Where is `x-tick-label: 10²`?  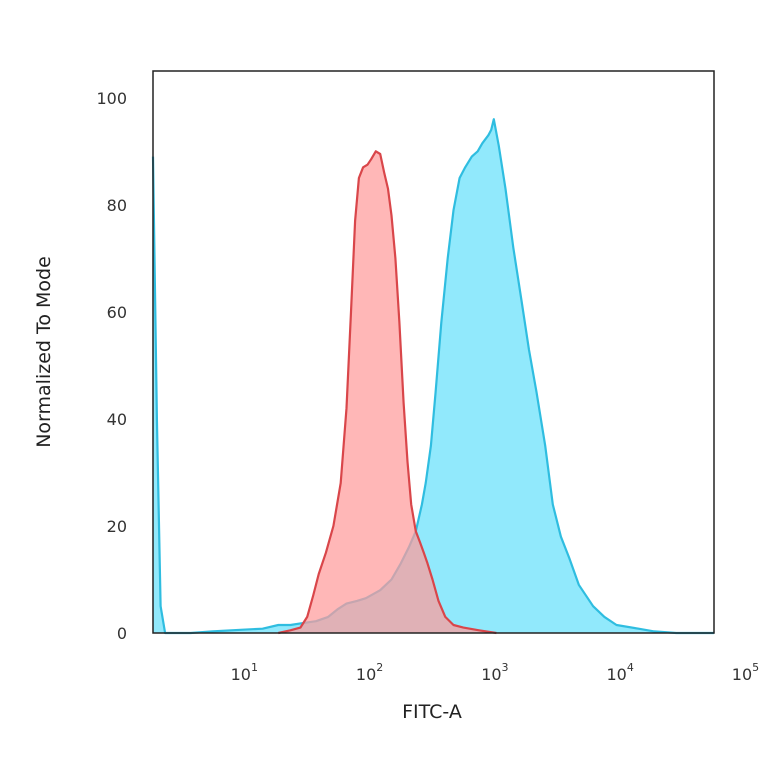
x-tick-label: 10² is located at coordinates (369, 672).